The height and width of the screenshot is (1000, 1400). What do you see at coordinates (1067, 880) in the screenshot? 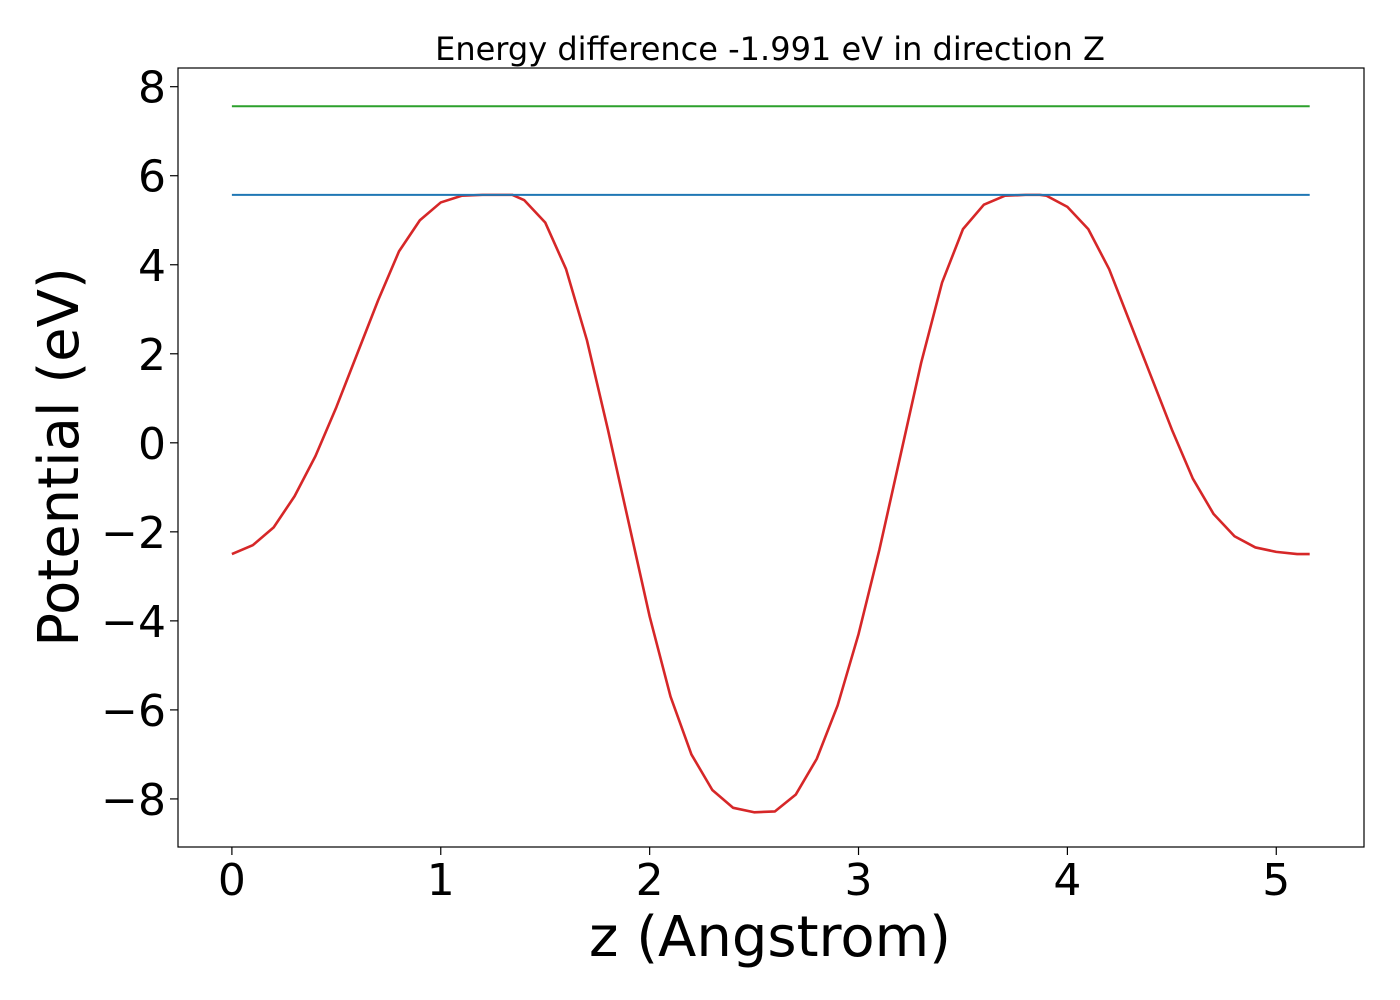
I see `x-tick-label: 4` at bounding box center [1067, 880].